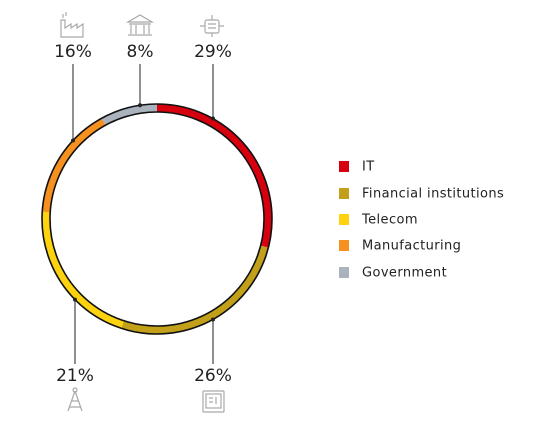  I want to click on legend-label: Financial institutions, so click(433, 194).